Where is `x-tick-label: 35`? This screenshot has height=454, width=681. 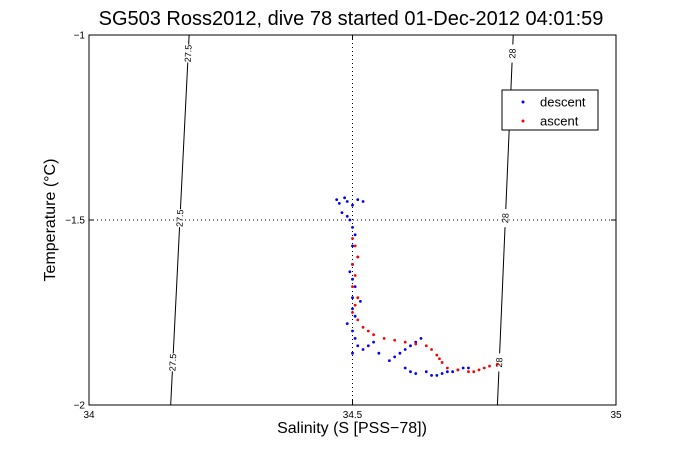 x-tick-label: 35 is located at coordinates (616, 415).